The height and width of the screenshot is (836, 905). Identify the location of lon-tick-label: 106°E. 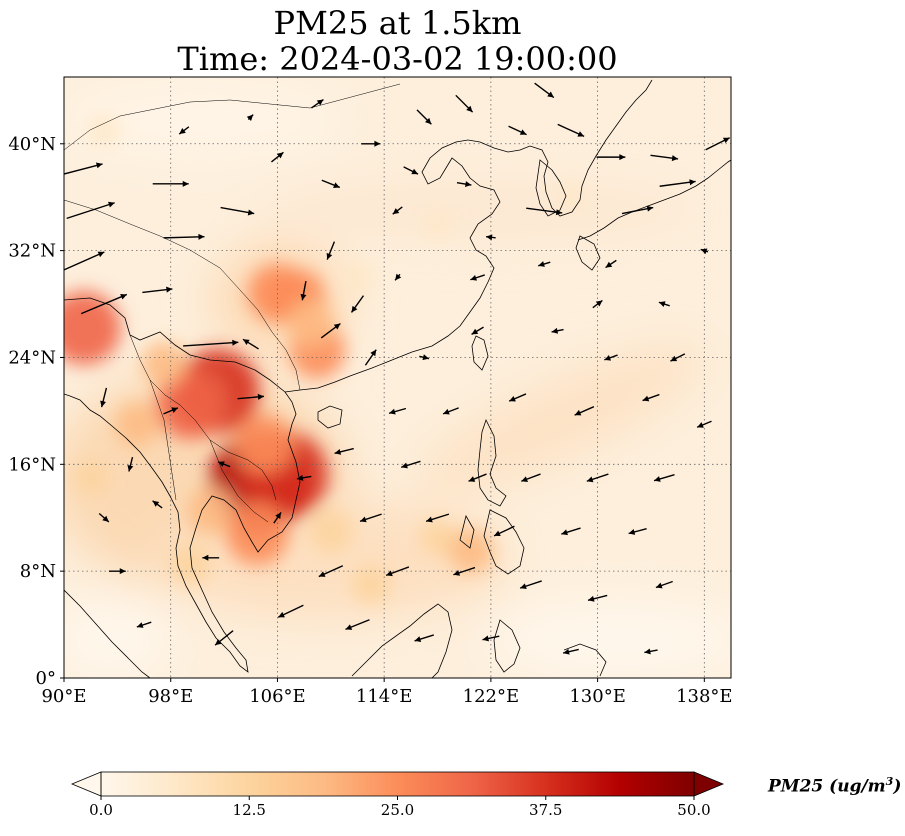
(277, 696).